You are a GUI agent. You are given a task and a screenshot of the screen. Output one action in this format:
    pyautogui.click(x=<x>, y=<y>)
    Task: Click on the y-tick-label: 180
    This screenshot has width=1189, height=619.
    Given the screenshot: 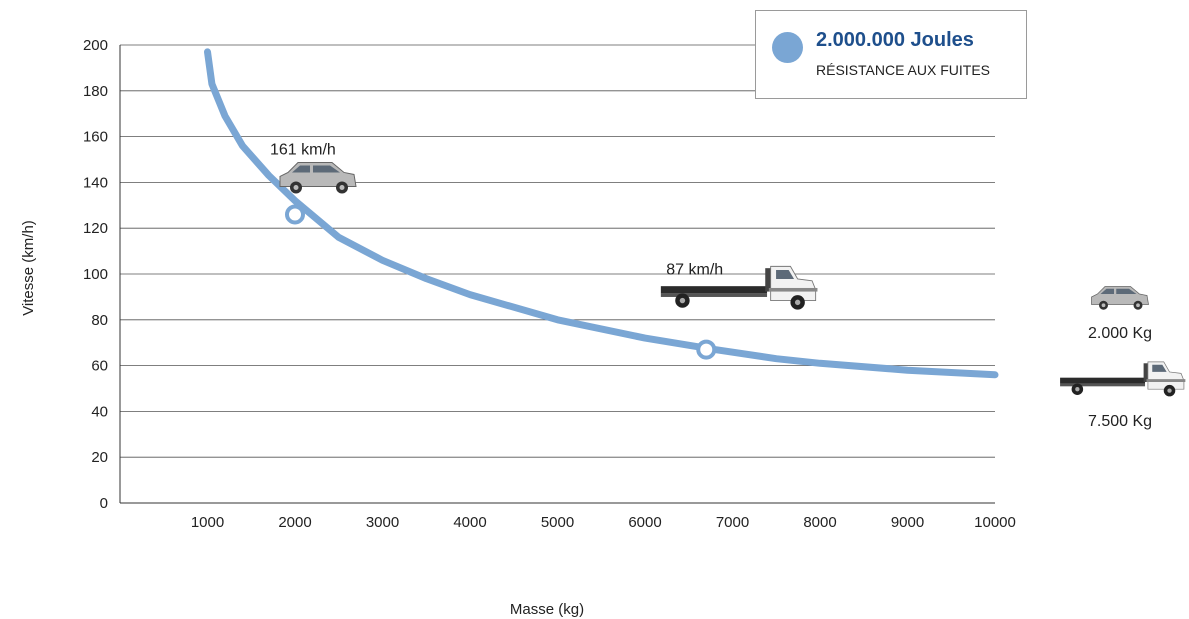 What is the action you would take?
    pyautogui.click(x=95, y=91)
    